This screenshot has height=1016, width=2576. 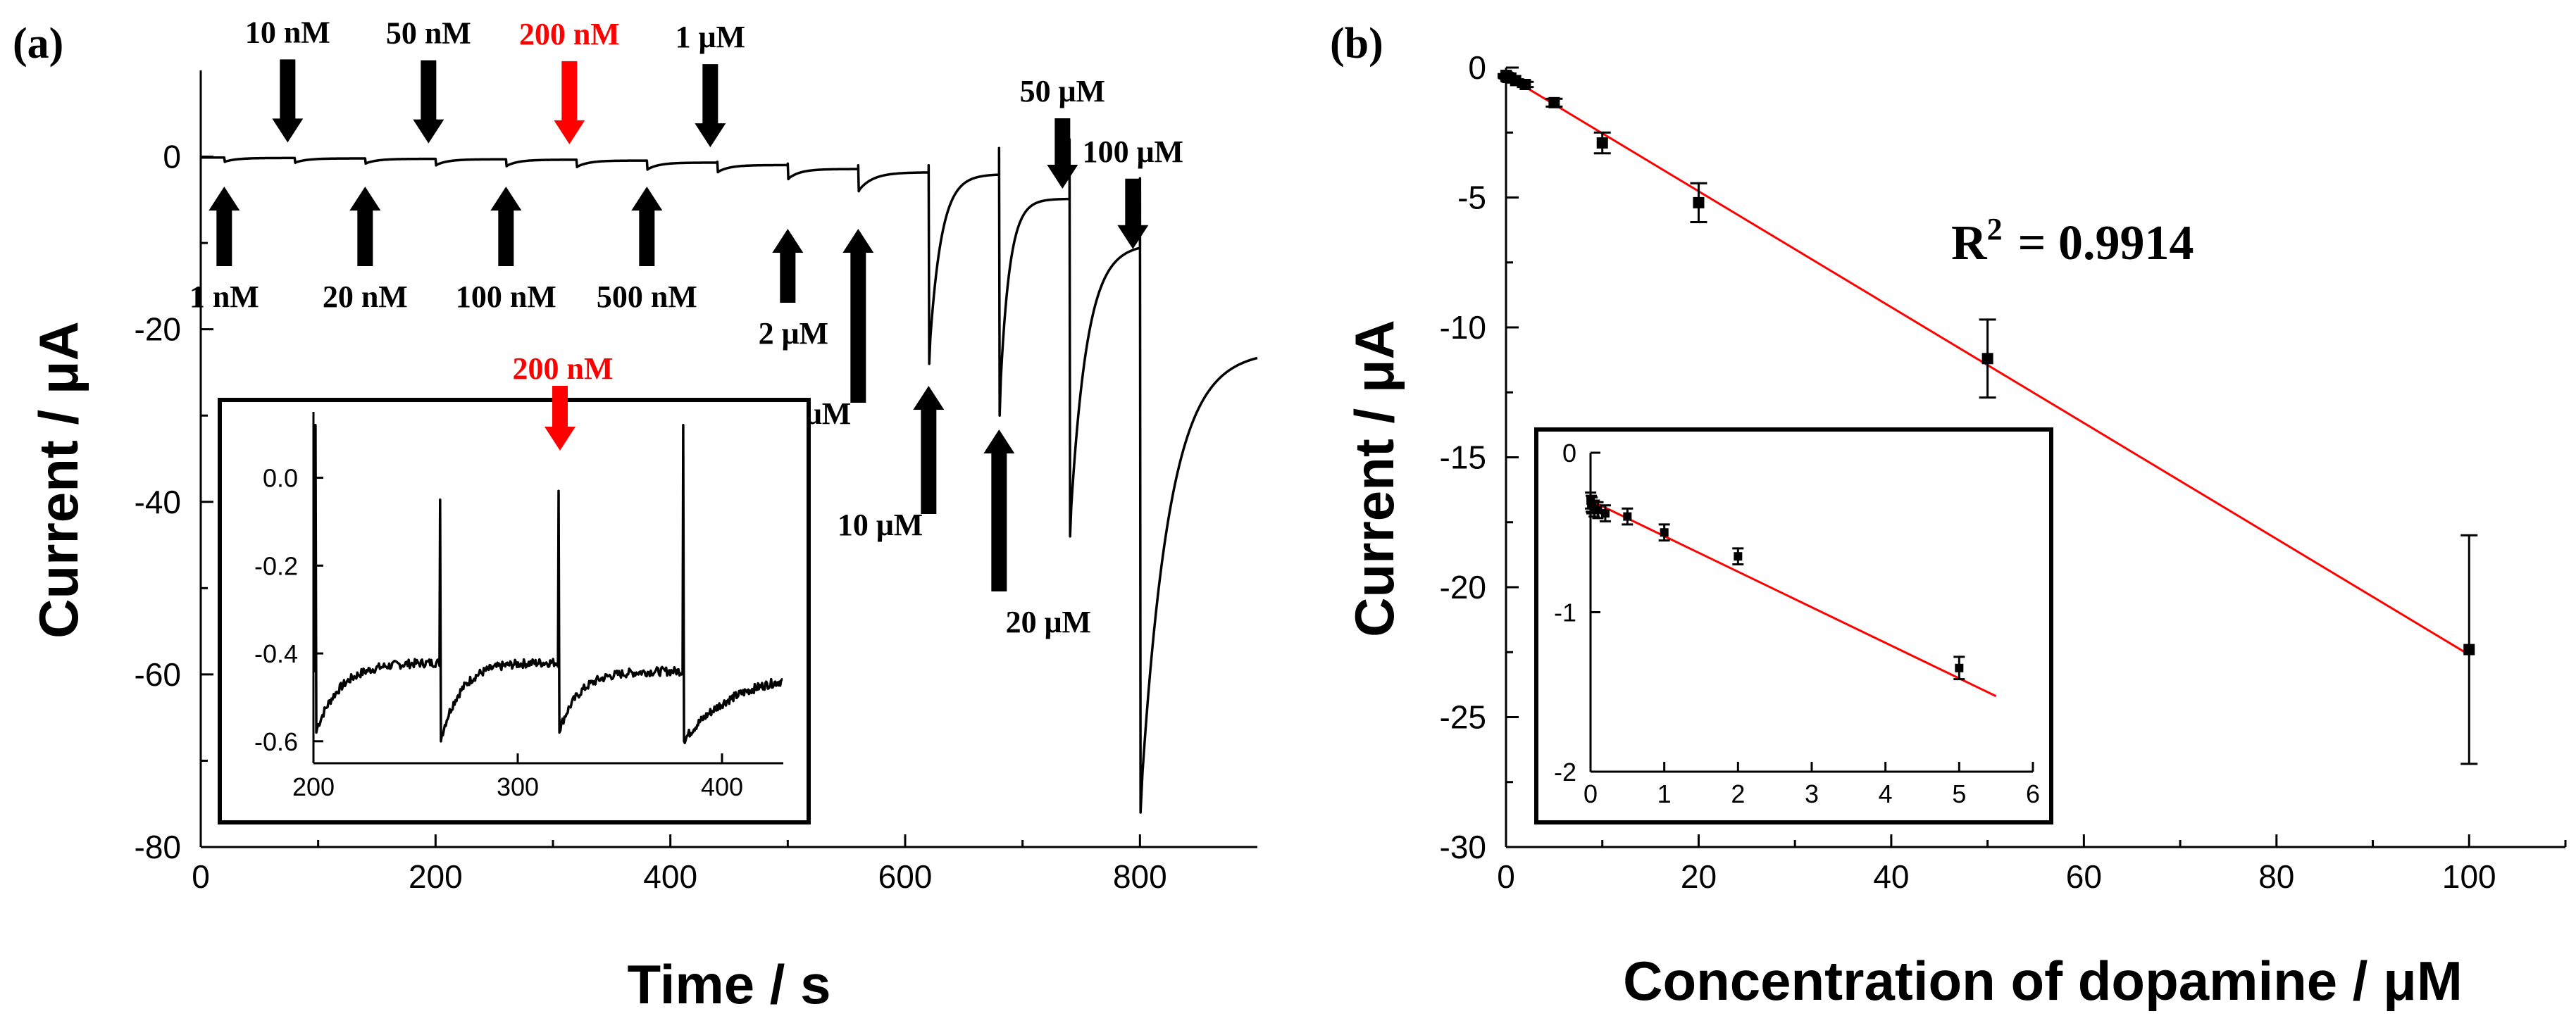 I want to click on arrow-2-shape, so click(x=365, y=226).